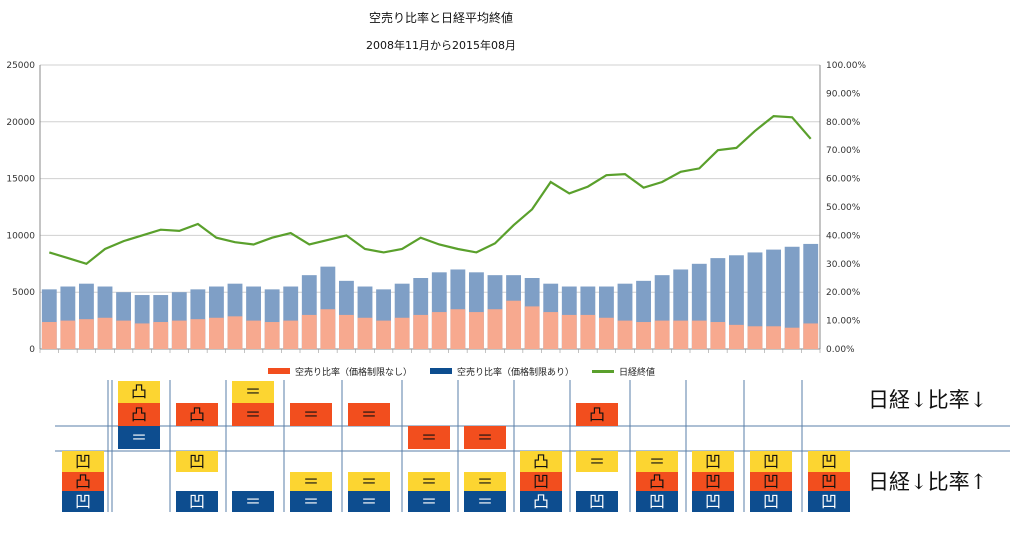 Image resolution: width=1024 pixels, height=533 pixels. What do you see at coordinates (32, 350) in the screenshot?
I see `y-left-tick-label: 0` at bounding box center [32, 350].